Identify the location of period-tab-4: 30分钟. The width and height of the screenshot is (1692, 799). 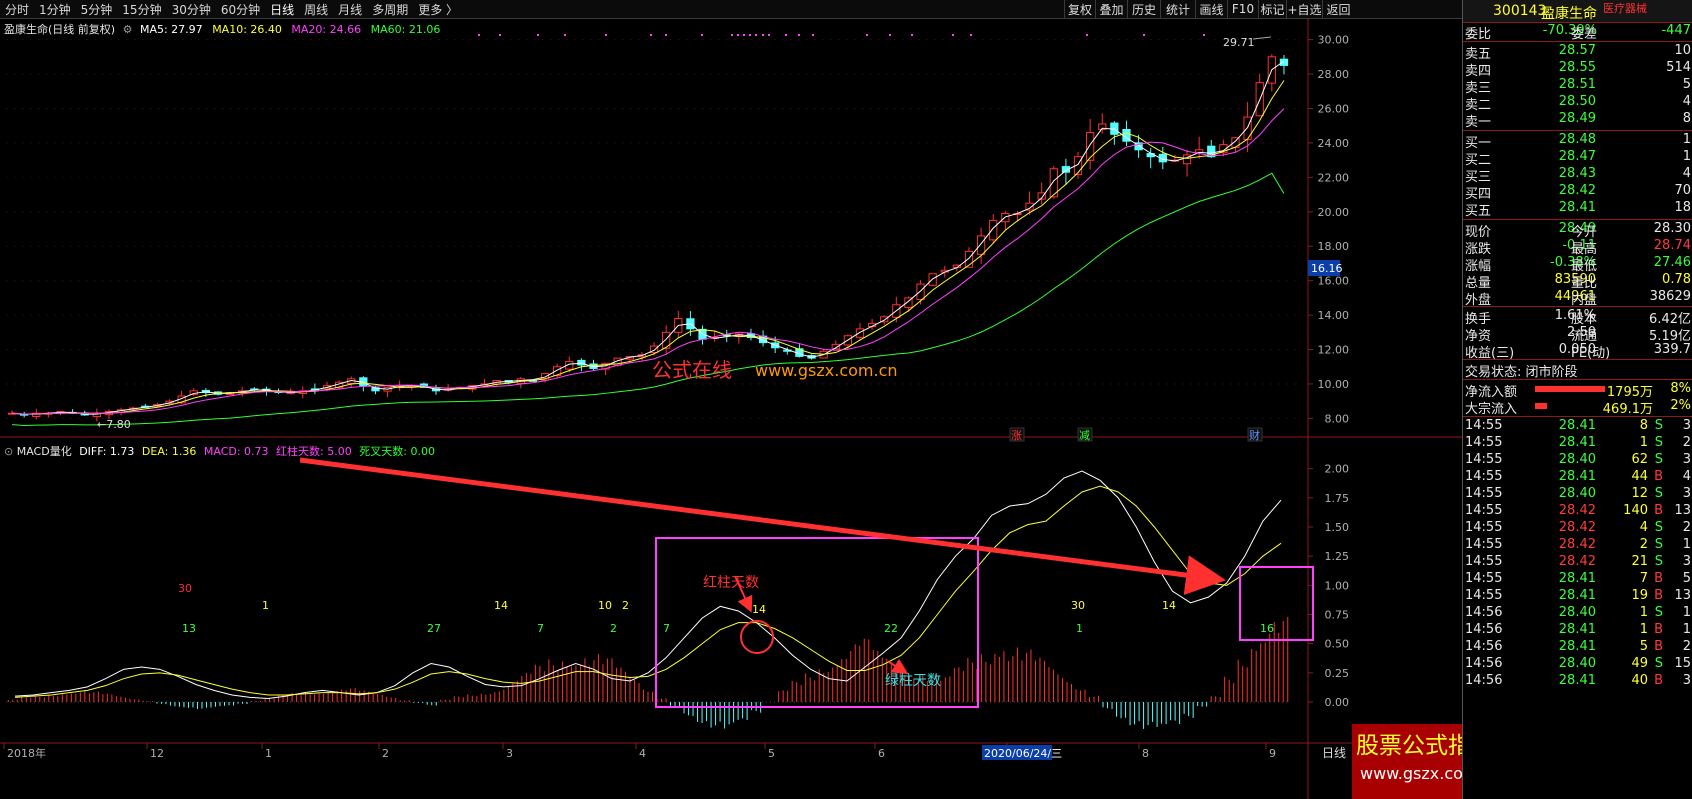
(191, 9).